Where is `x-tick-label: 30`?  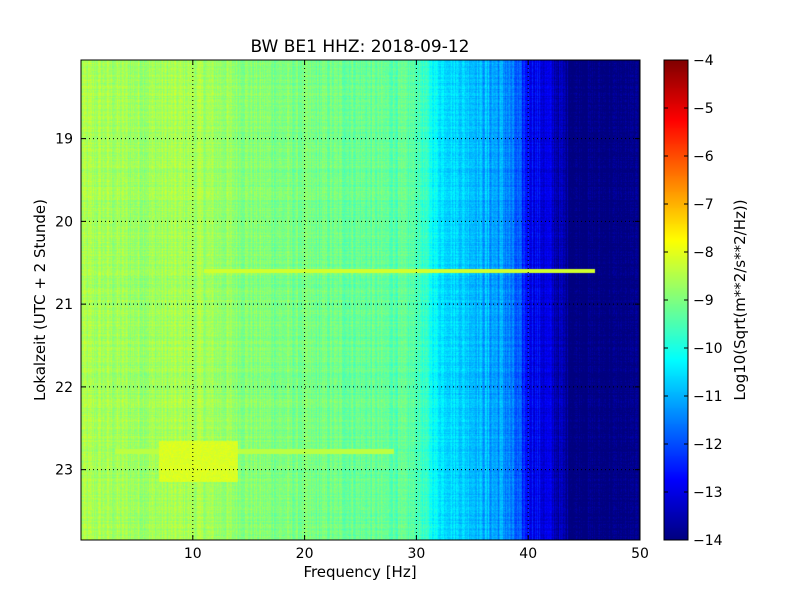
x-tick-label: 30 is located at coordinates (416, 554).